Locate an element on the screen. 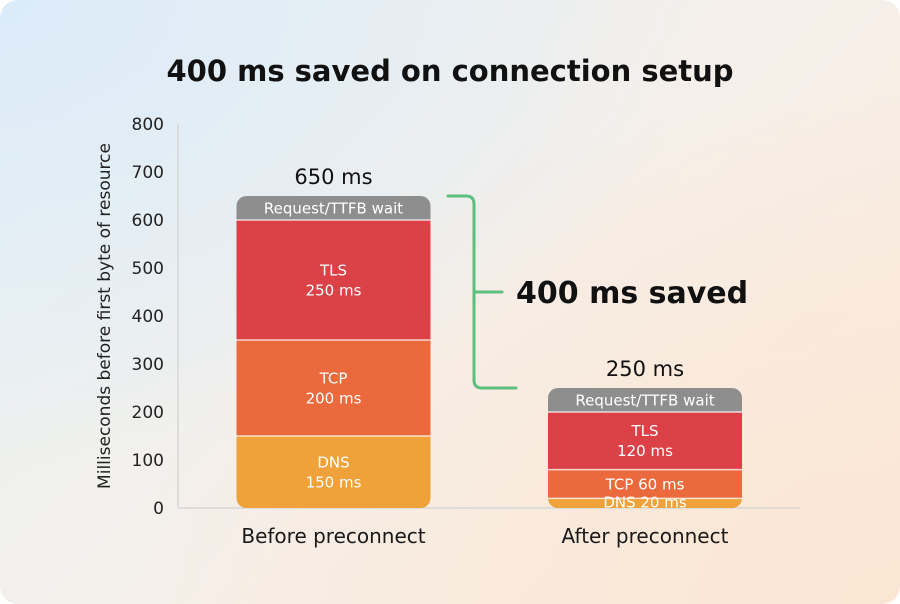 The height and width of the screenshot is (604, 900). savings-bracket is located at coordinates (482, 292).